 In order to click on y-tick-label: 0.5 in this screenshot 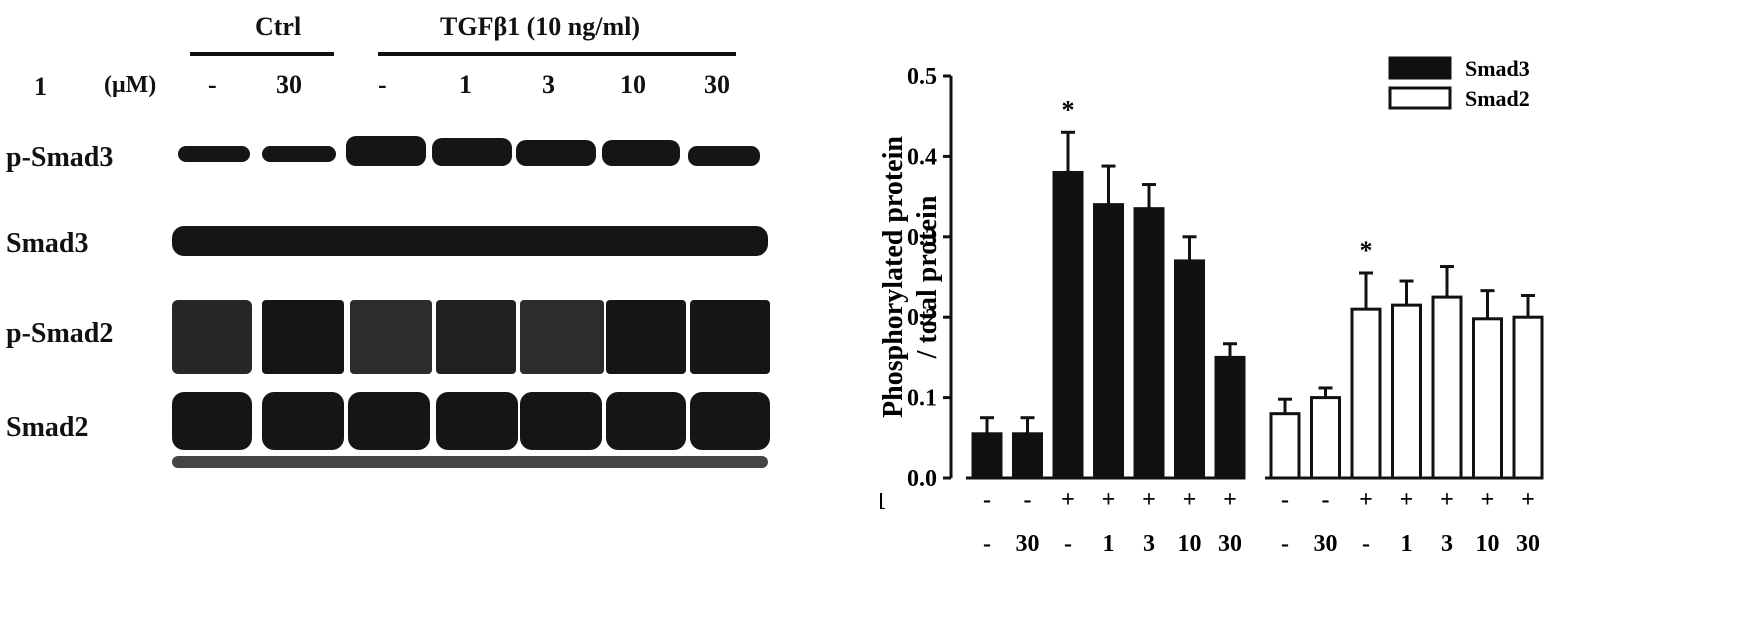, I will do `click(922, 77)`.